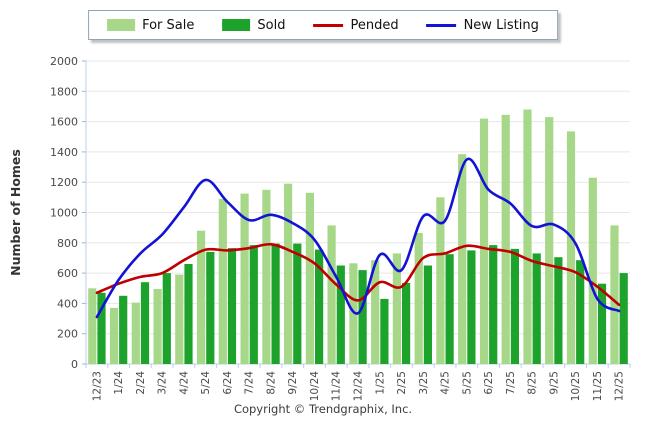 This screenshot has height=438, width=646. What do you see at coordinates (67, 334) in the screenshot?
I see `svg-text: 200` at bounding box center [67, 334].